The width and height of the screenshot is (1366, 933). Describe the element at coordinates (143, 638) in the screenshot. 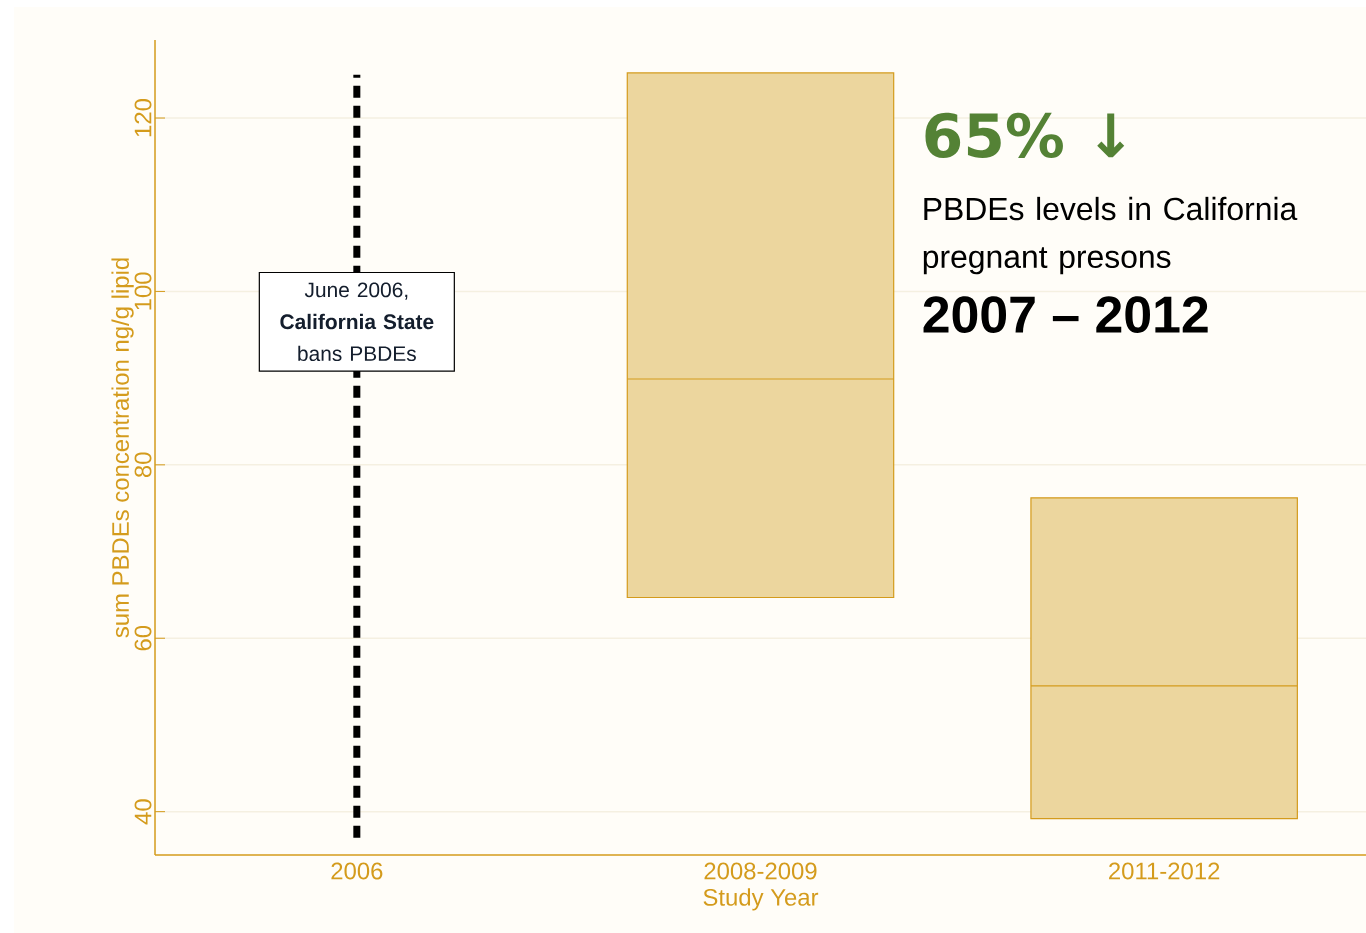

I see `y-tick-label: 60` at that location.